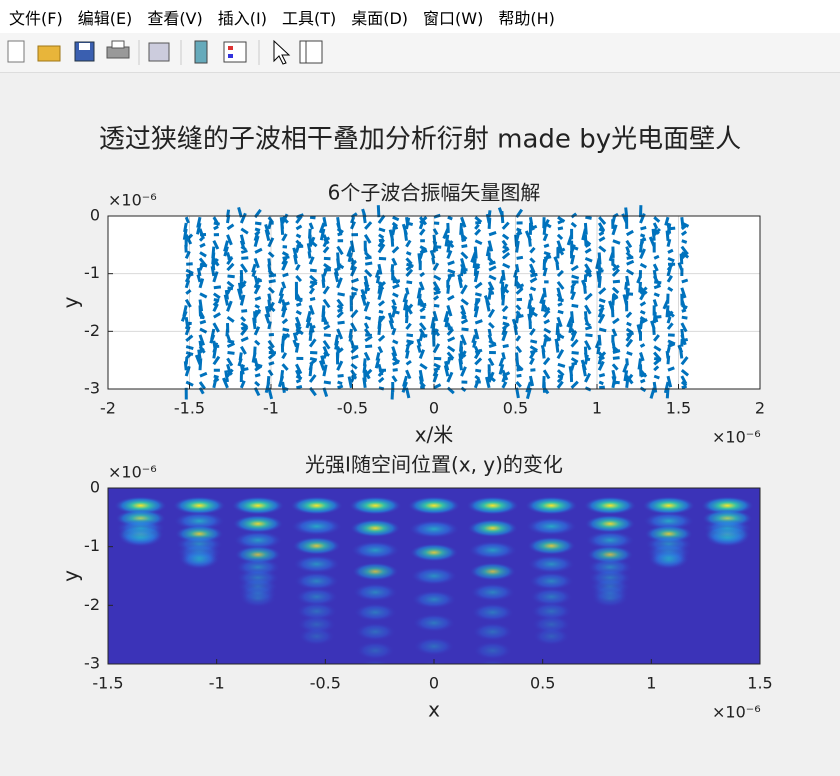 The height and width of the screenshot is (776, 840). Describe the element at coordinates (282, 52) in the screenshot. I see `edit-plot-icon` at that location.